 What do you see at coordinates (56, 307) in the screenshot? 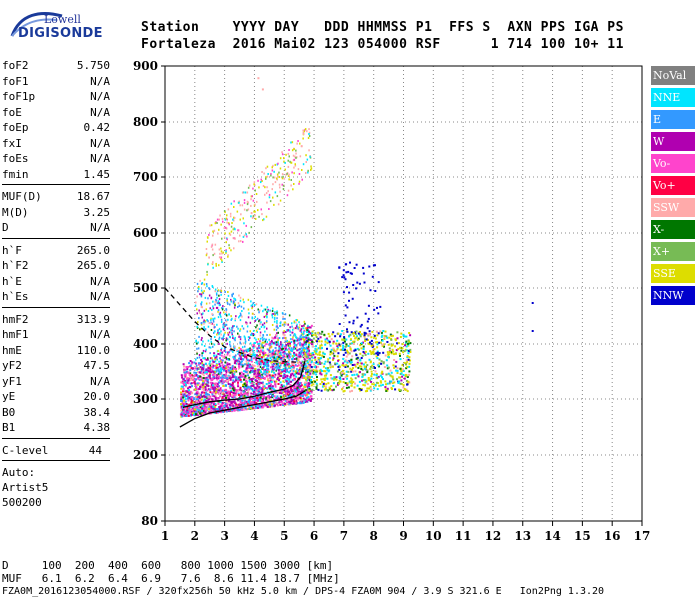
I see `separator` at bounding box center [56, 307].